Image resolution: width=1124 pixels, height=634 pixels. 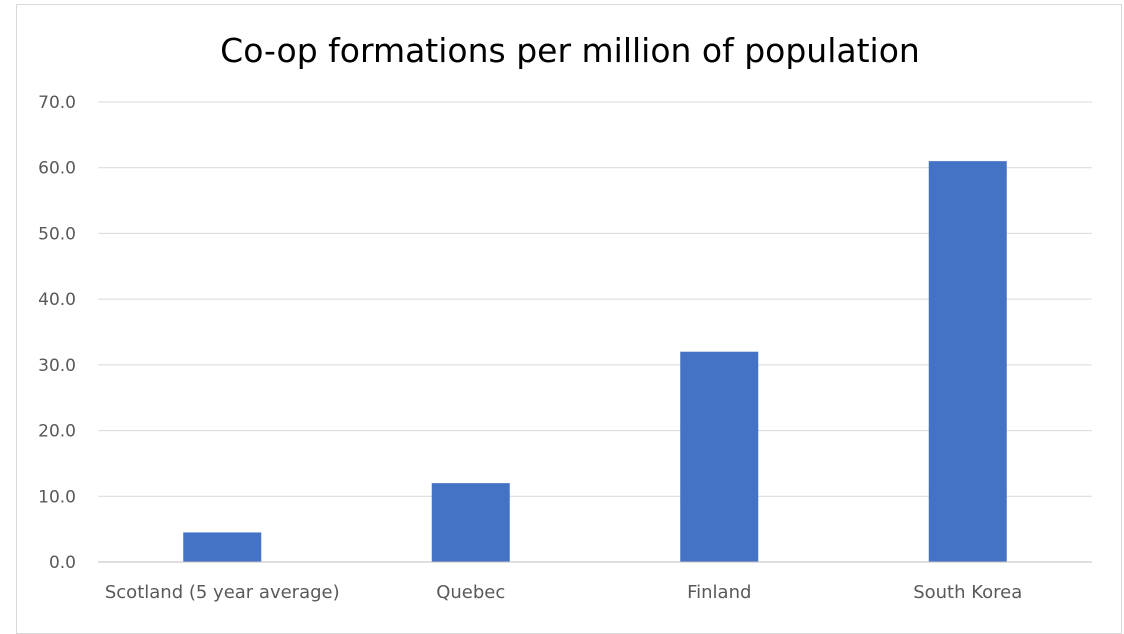 What do you see at coordinates (57, 432) in the screenshot?
I see `y-tick-label: 20.0` at bounding box center [57, 432].